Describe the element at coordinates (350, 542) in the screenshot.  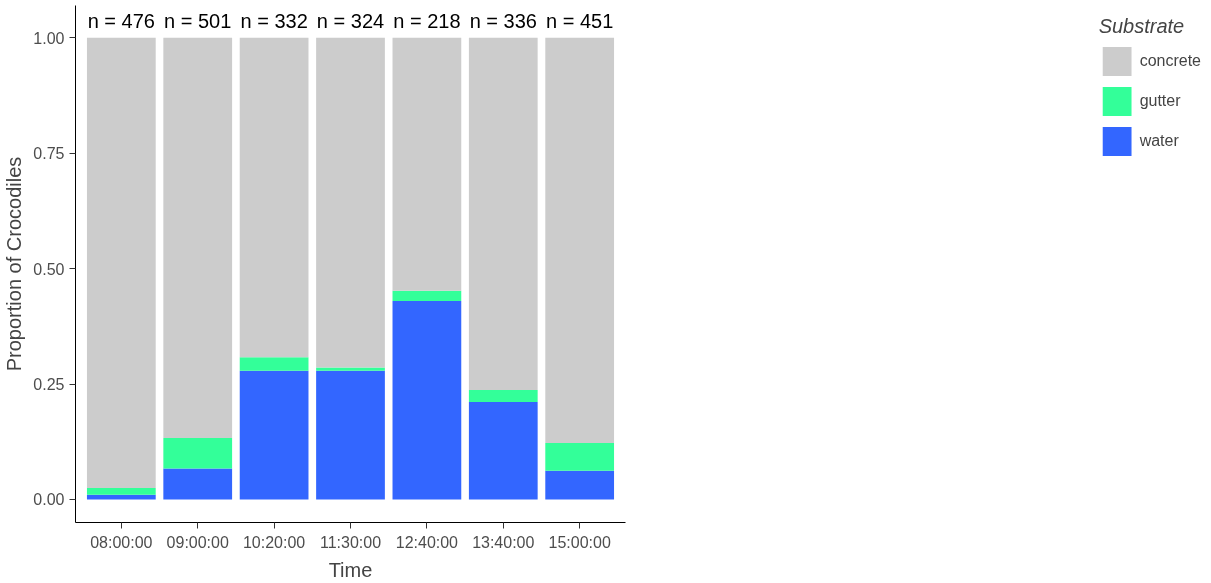
I see `x-tick-label: 11:30:00` at that location.